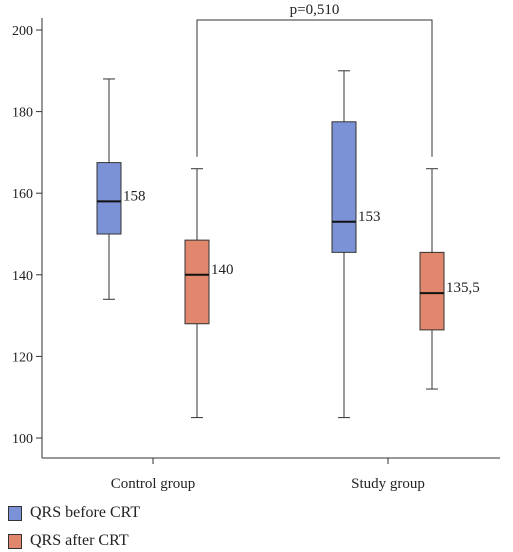  Describe the element at coordinates (85, 512) in the screenshot. I see `legend-label-before: QRS before CRT` at that location.